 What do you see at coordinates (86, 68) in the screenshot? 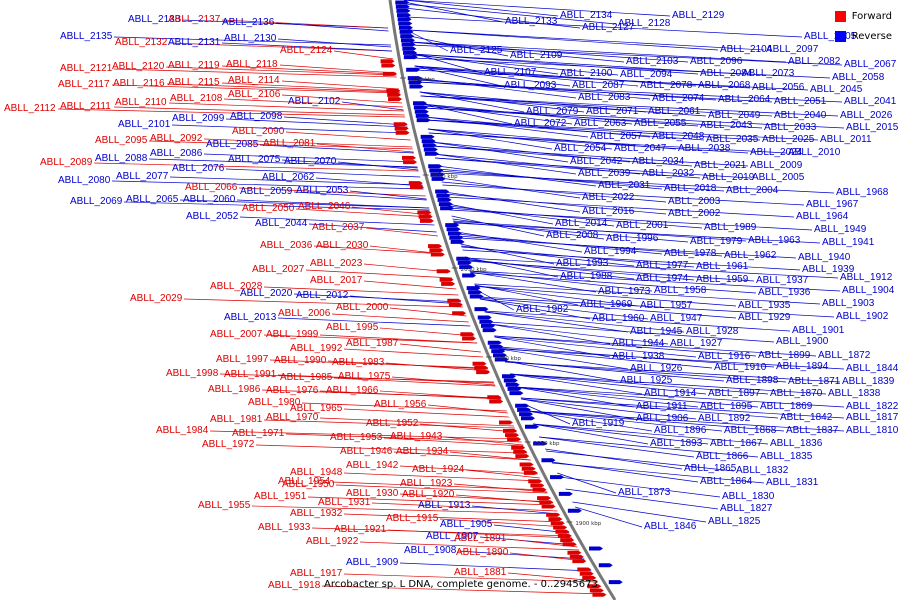
I see `gene-label-abll-2121: ABLL_2121` at bounding box center [86, 68].